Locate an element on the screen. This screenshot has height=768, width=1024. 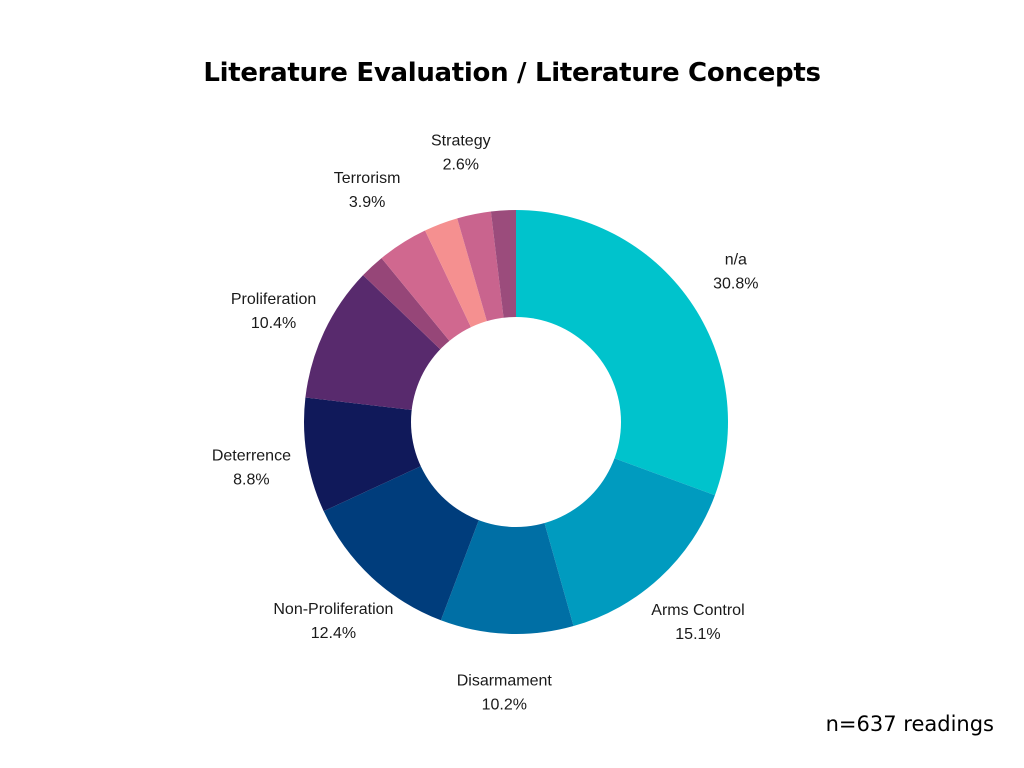
slice-label-terrorism: Terrorism is located at coordinates (367, 178).